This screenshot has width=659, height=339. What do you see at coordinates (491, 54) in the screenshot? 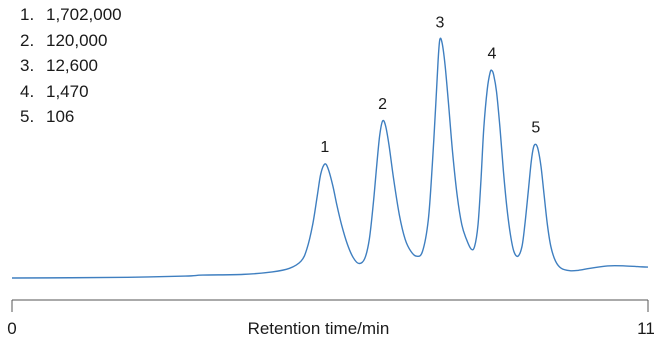
I see `peak-label-4: 4` at bounding box center [491, 54].